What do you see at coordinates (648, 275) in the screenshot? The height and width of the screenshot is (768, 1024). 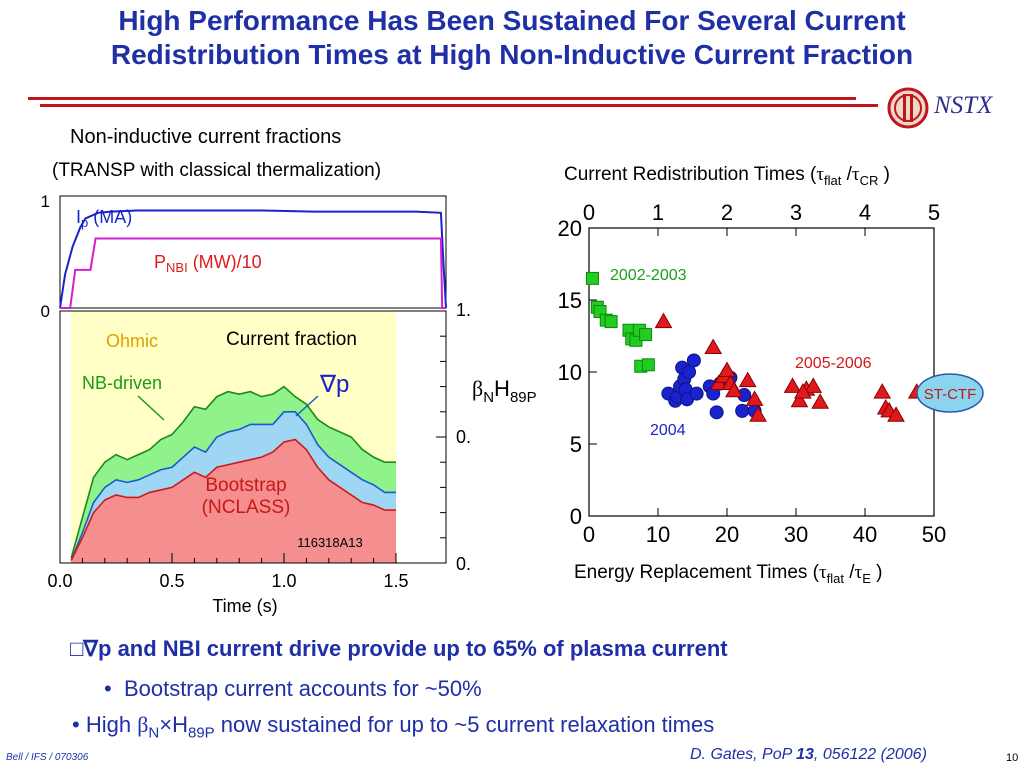 I see `series-label-2002-2003: 2002-2003` at bounding box center [648, 275].